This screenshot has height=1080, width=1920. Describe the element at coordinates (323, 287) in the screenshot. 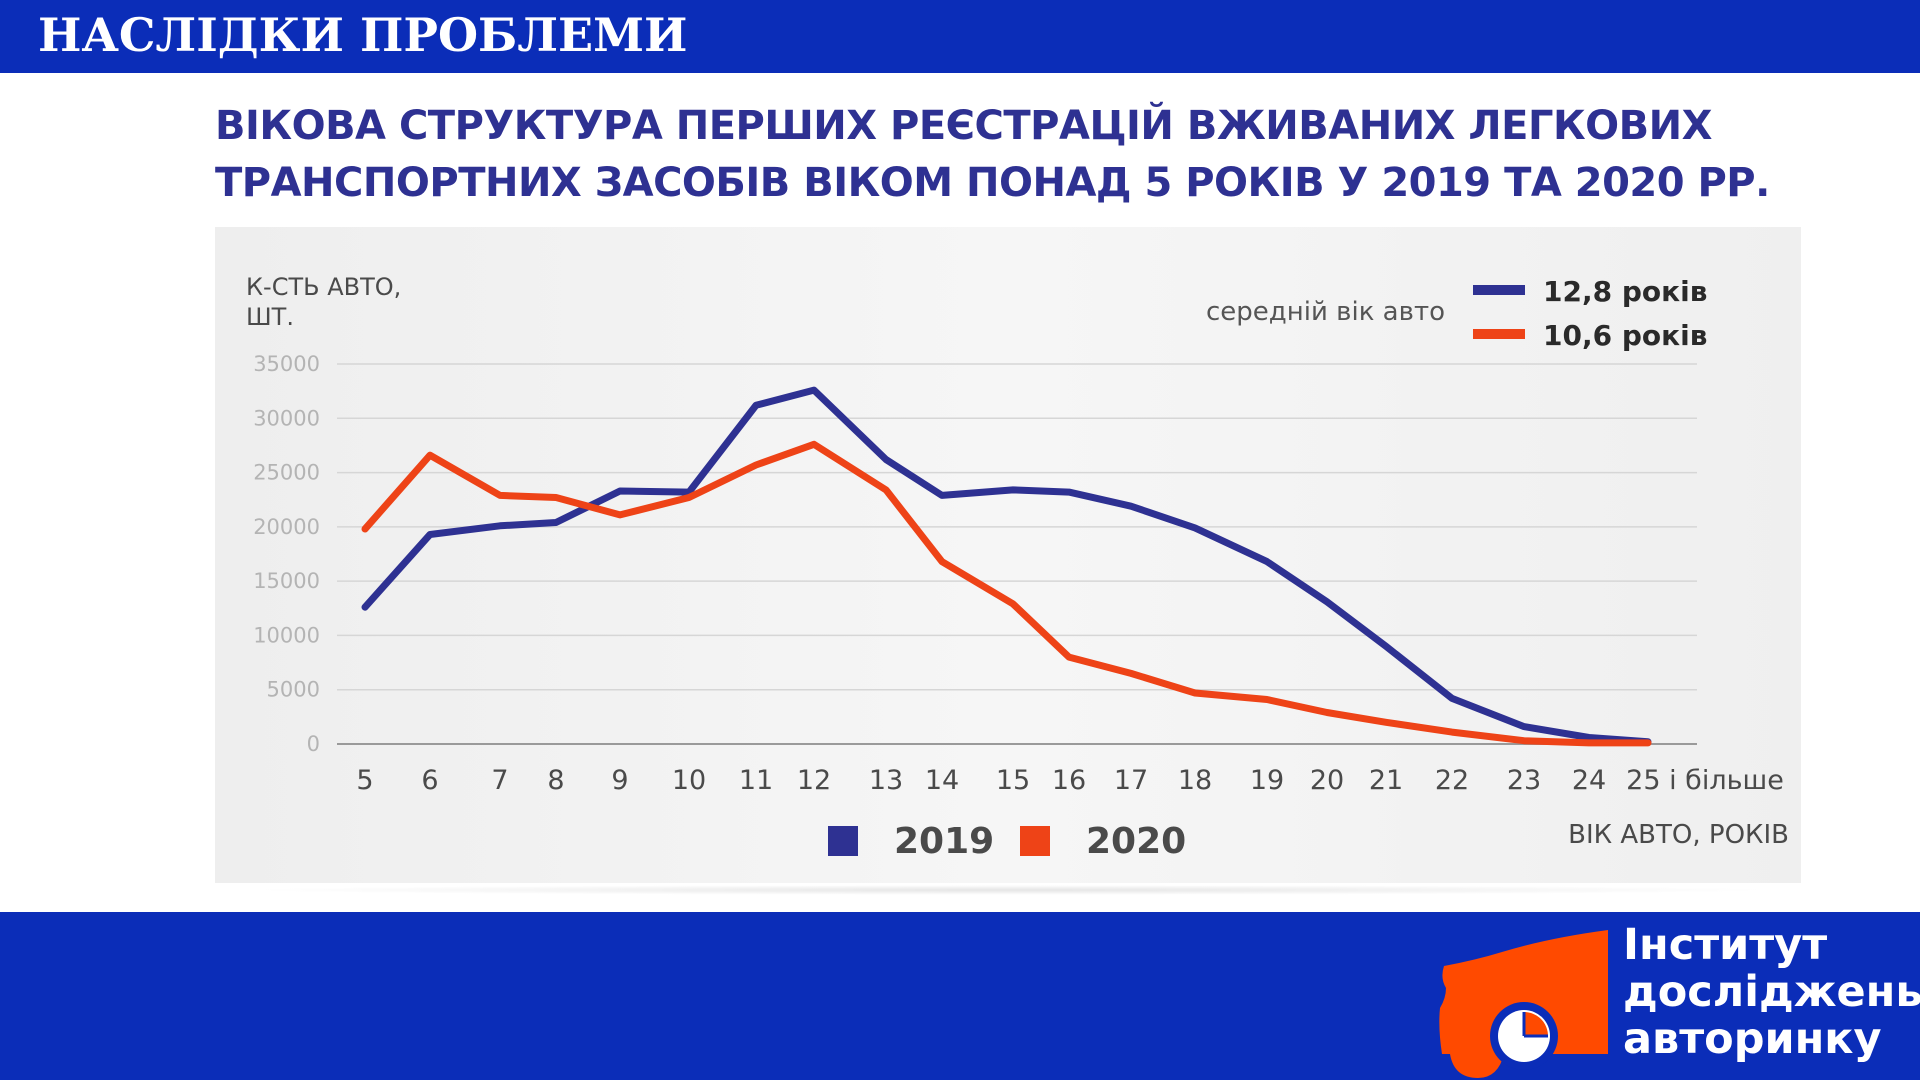

I see `y-axis-label: К-СТЬ АВТО,` at that location.